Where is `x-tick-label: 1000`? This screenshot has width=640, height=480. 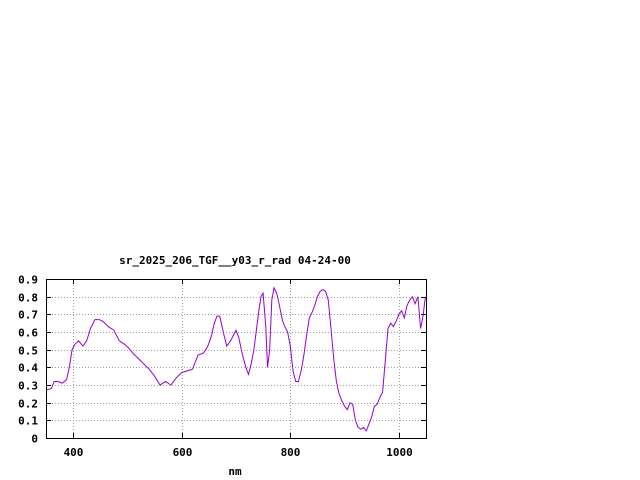 x-tick-label: 1000 is located at coordinates (399, 452).